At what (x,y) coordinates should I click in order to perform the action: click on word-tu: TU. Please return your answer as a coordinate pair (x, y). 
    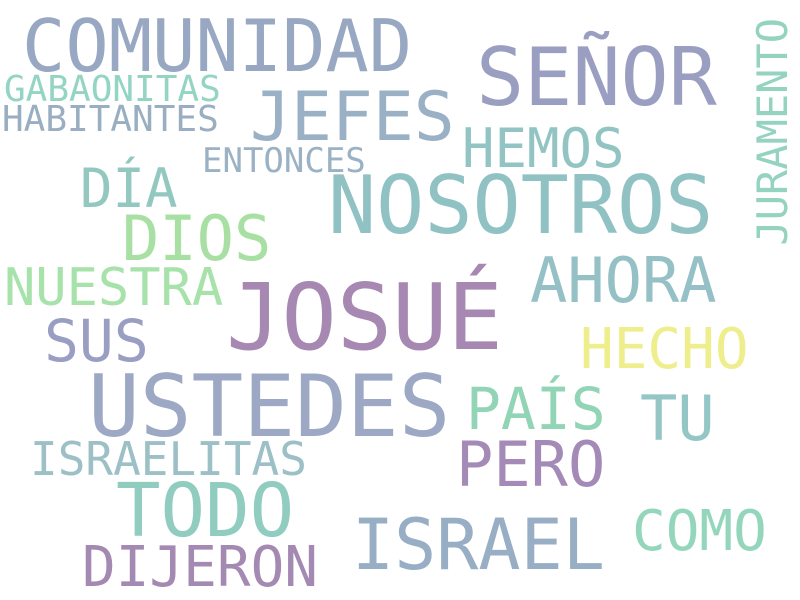
    Looking at the image, I should click on (677, 418).